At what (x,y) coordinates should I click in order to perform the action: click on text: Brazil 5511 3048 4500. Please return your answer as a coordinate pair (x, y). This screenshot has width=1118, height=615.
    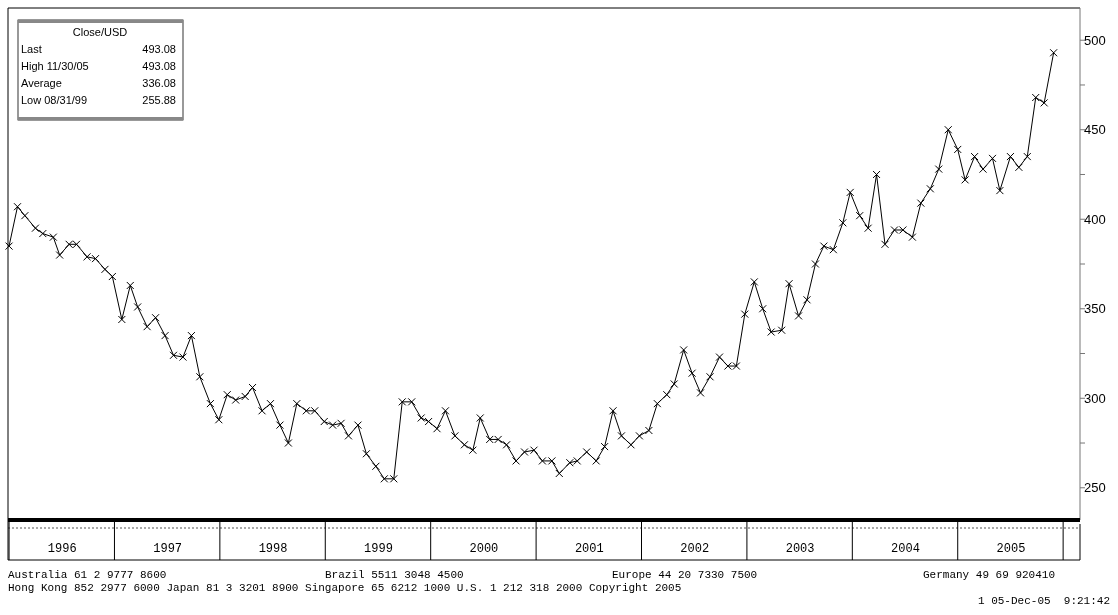
    Looking at the image, I should click on (394, 575).